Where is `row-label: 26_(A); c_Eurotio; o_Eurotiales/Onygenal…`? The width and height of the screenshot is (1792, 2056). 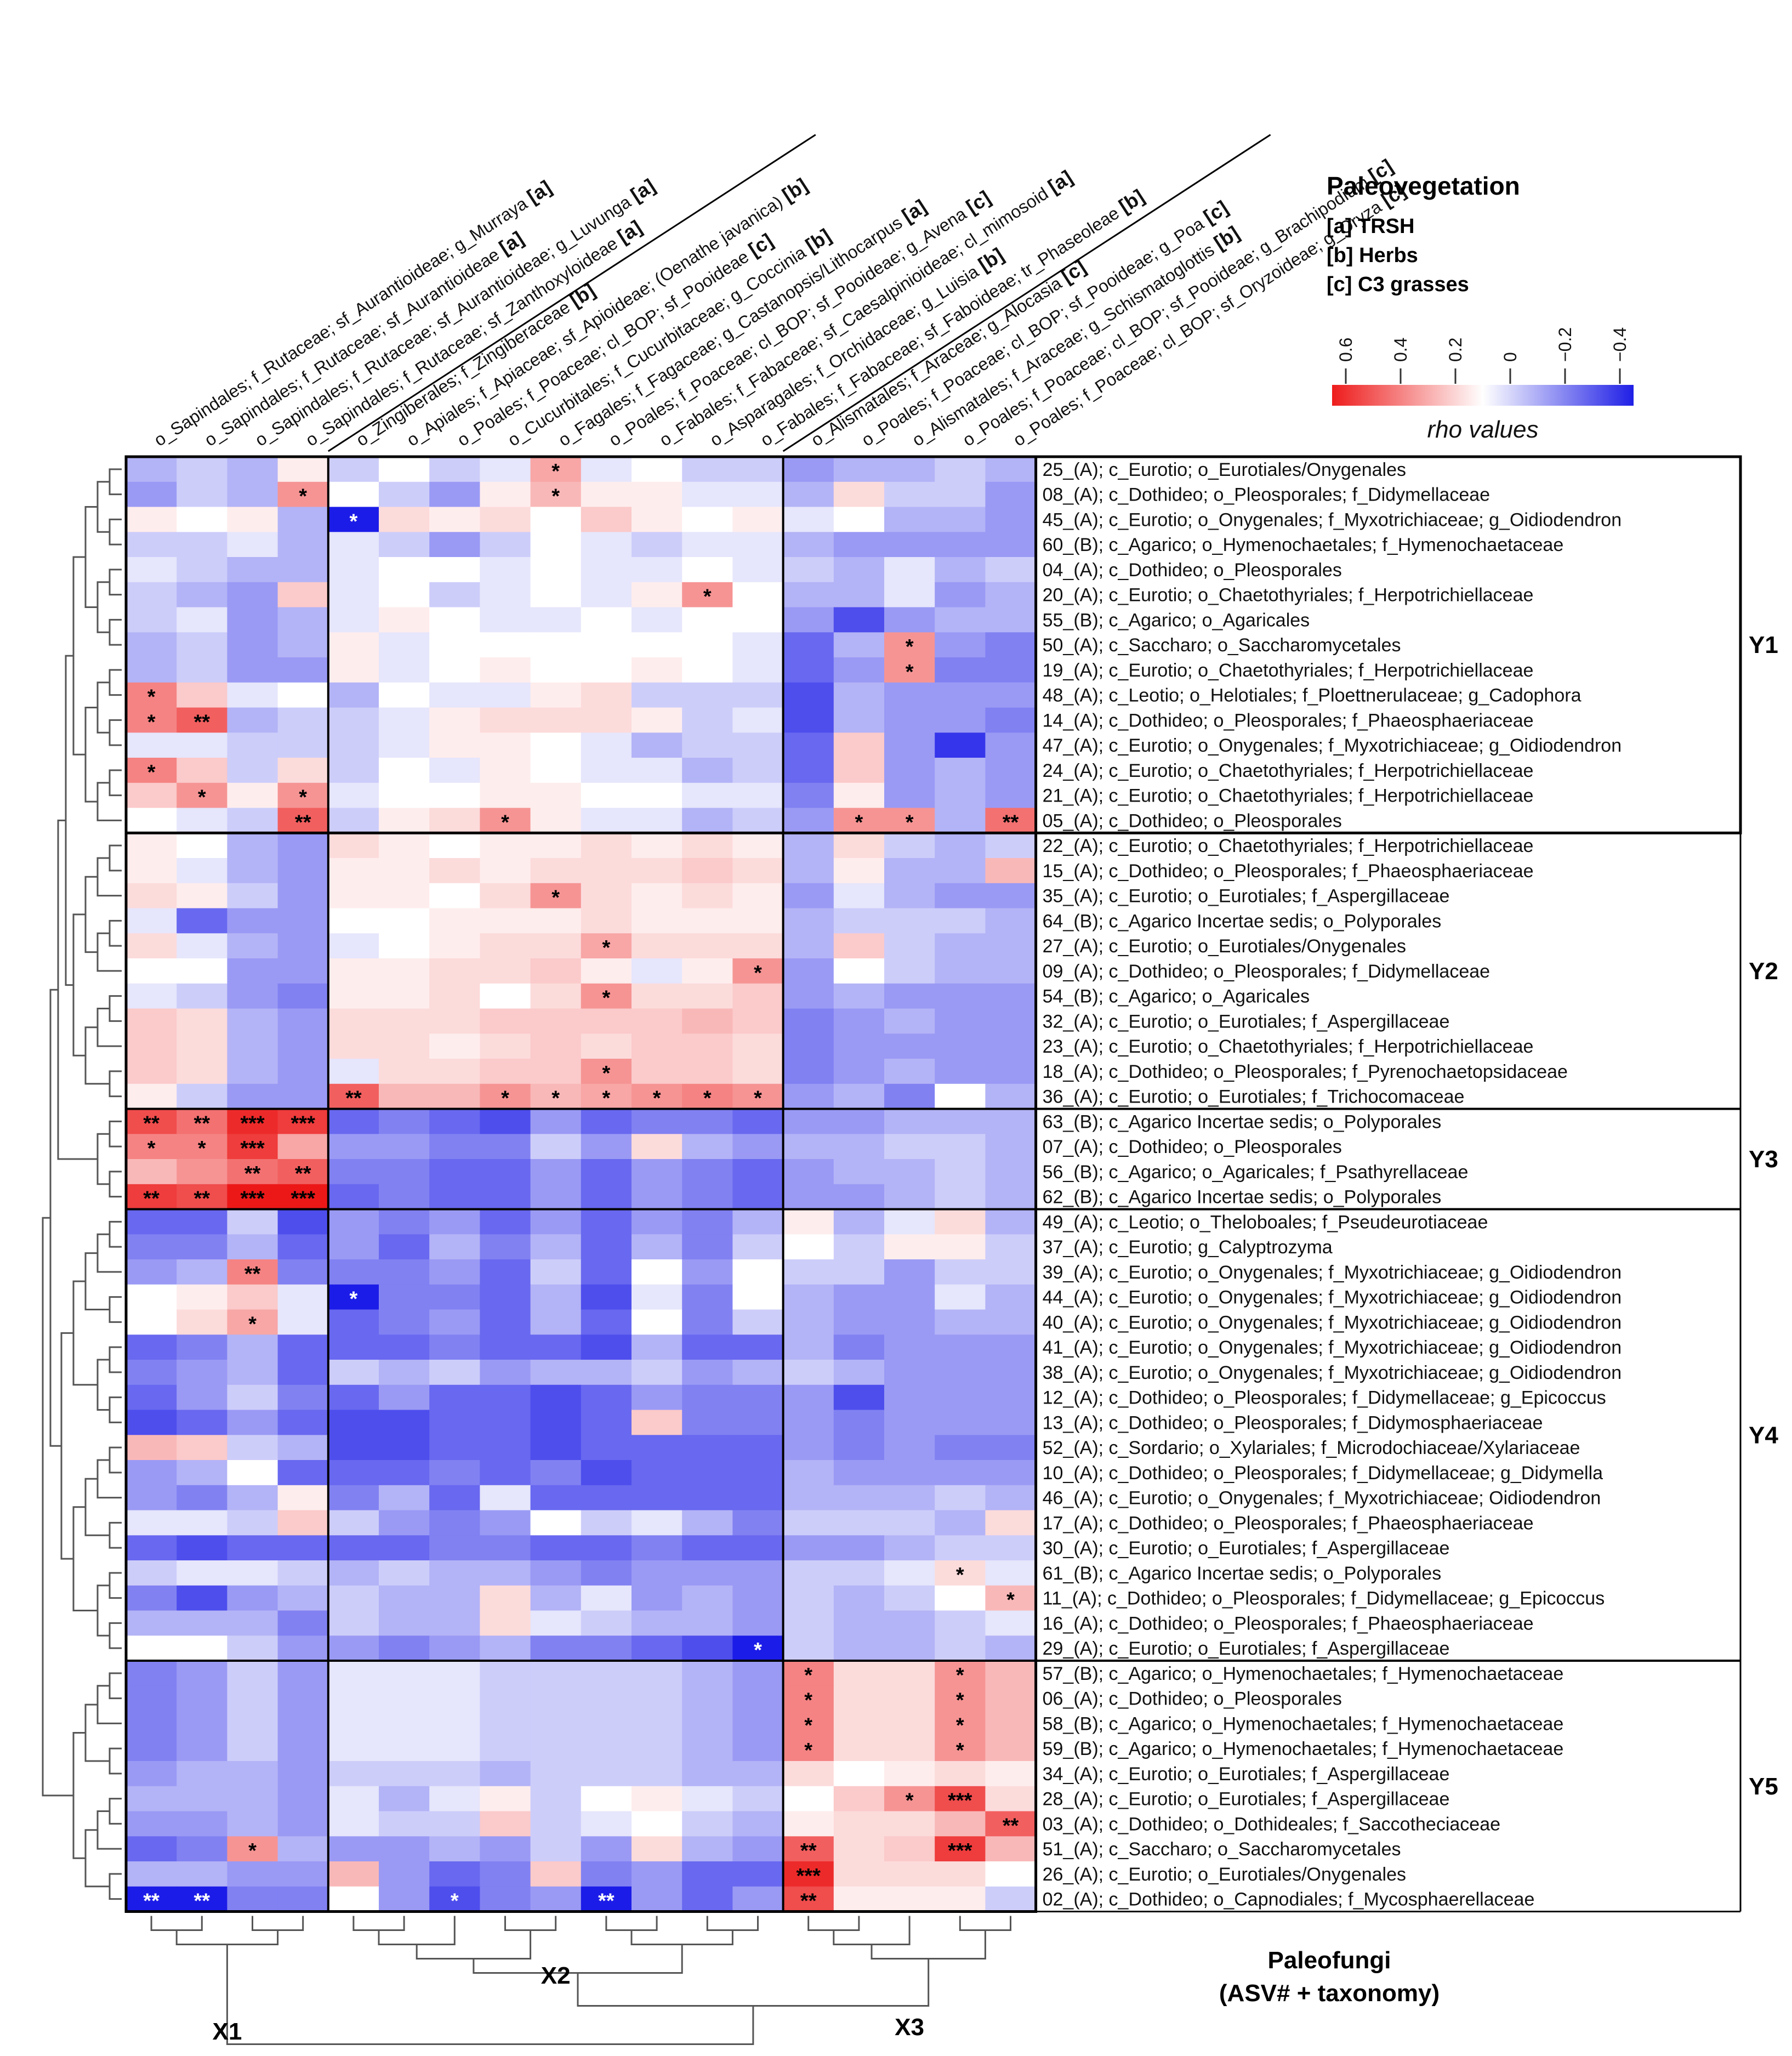 row-label: 26_(A); c_Eurotio; o_Eurotiales/Onygenal… is located at coordinates (1224, 1874).